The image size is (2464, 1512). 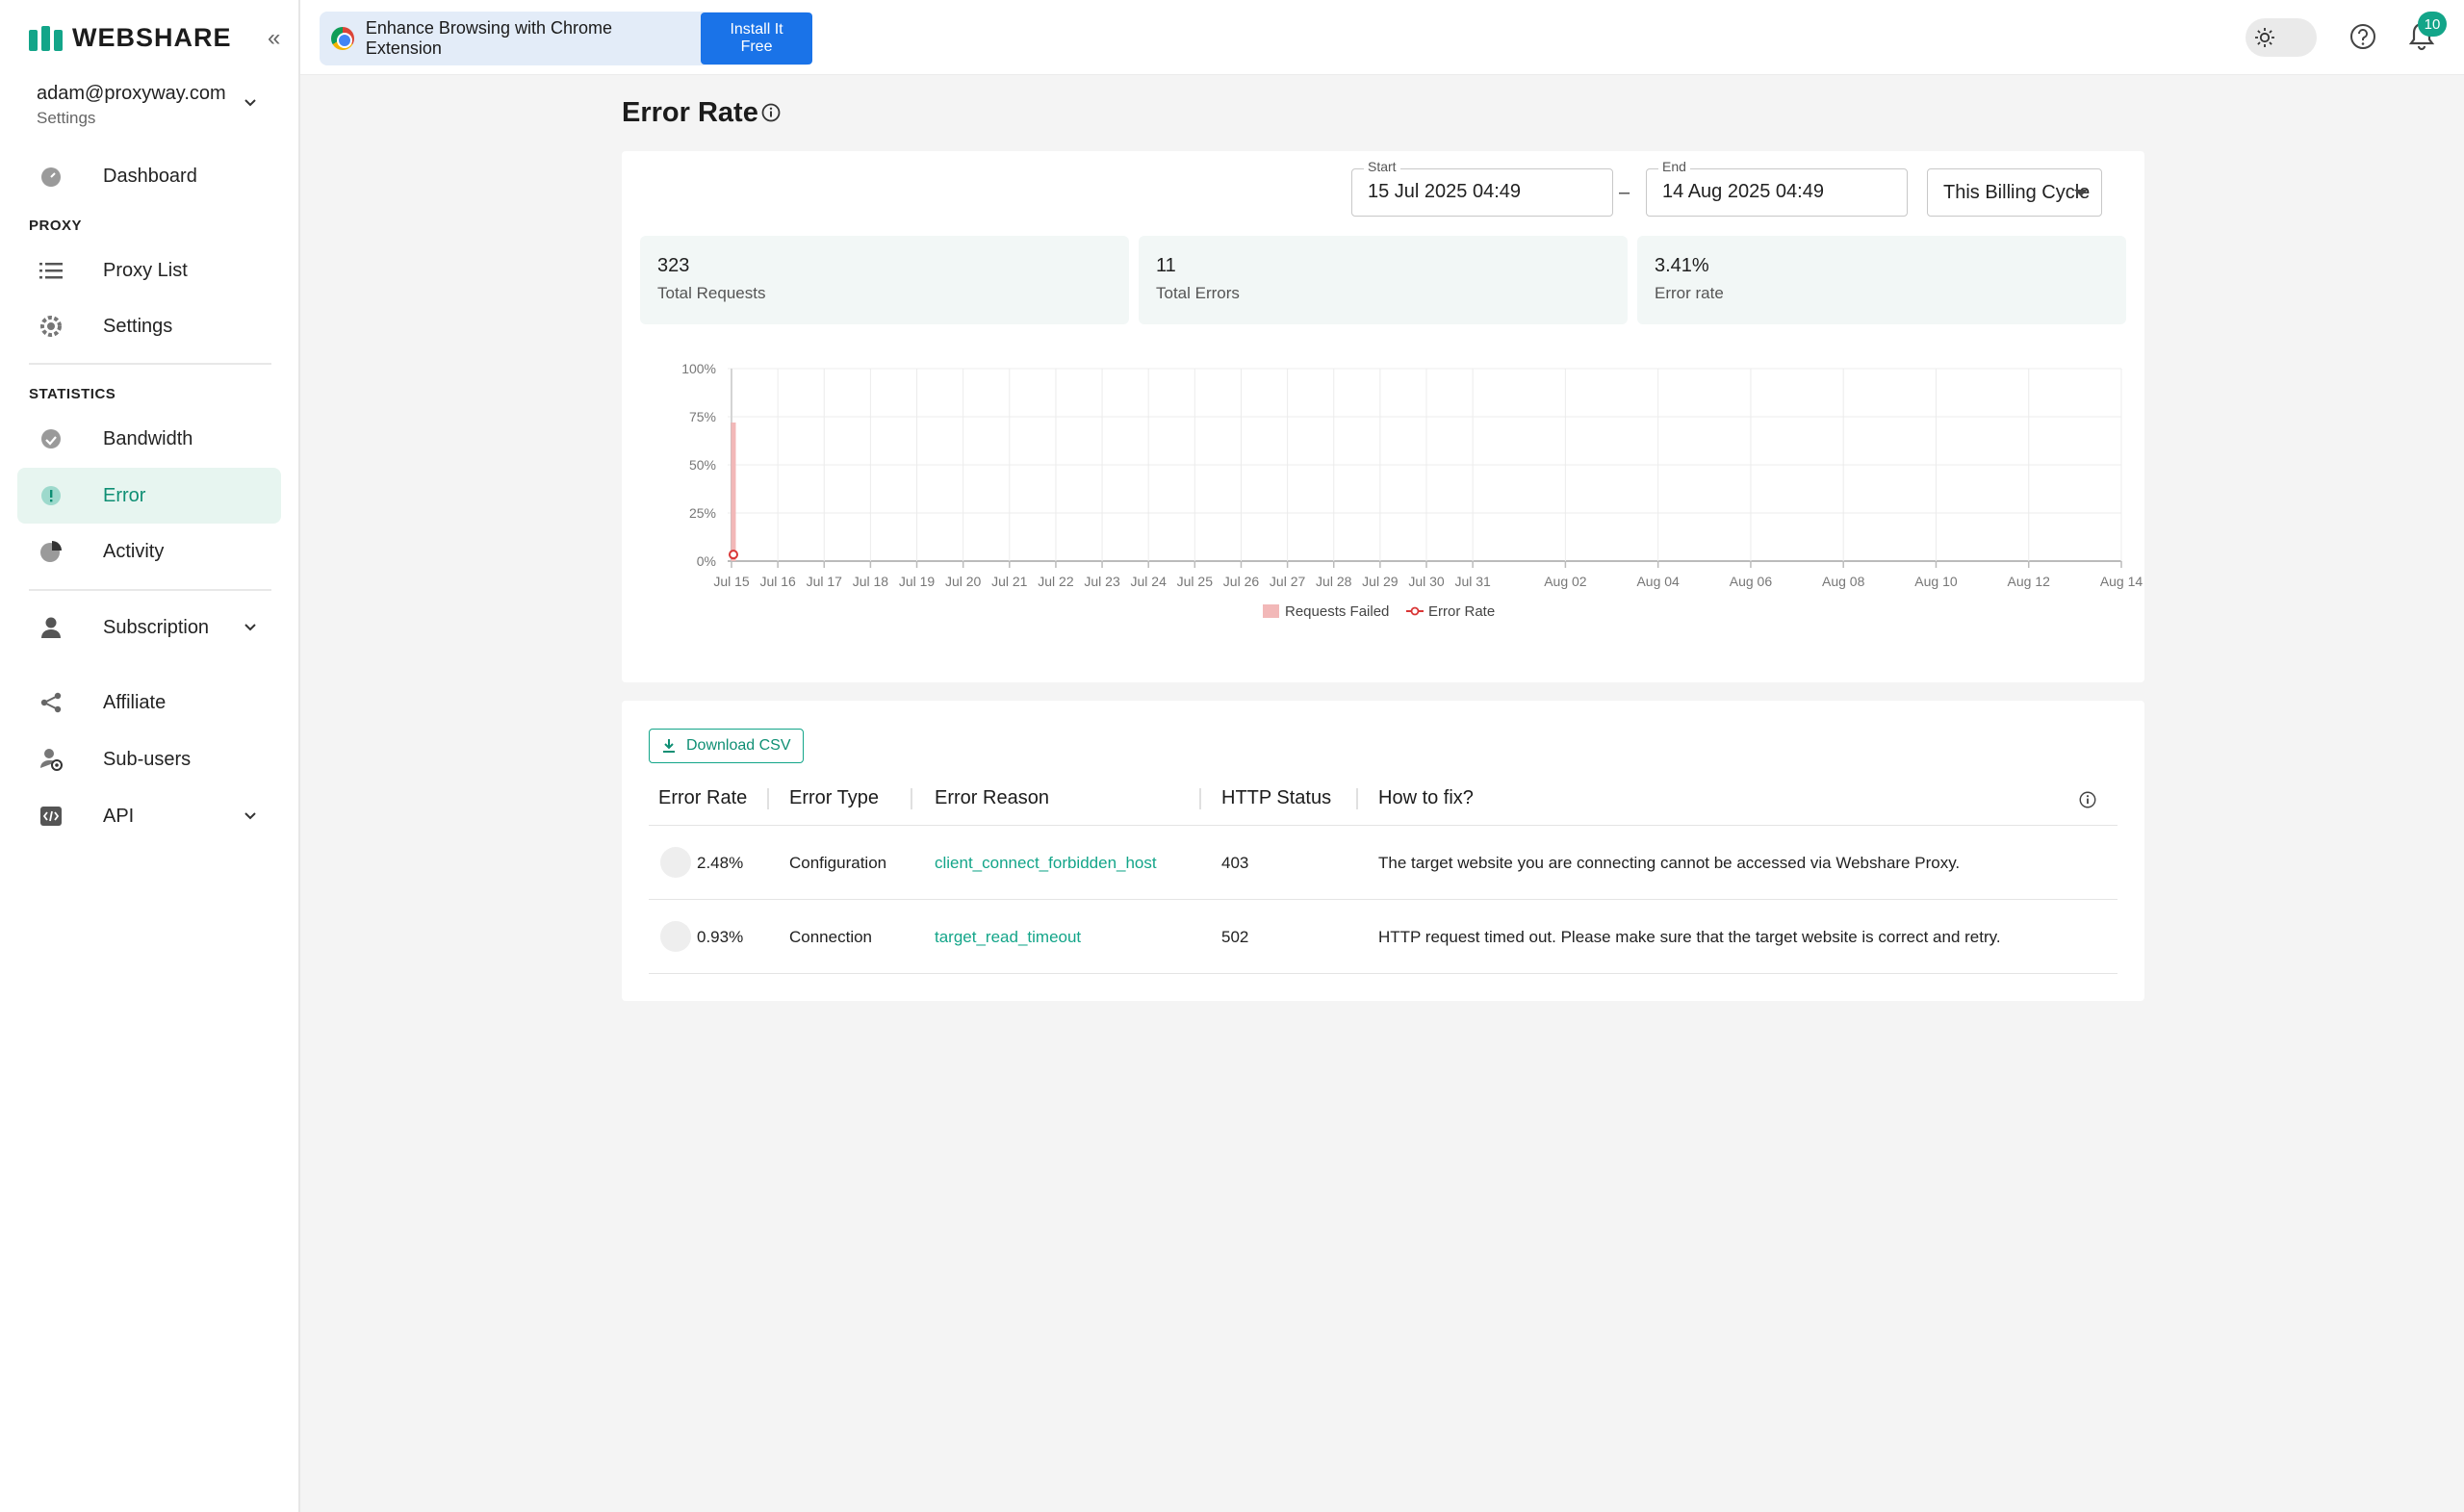 I want to click on sidebar-item-error: Error, so click(x=149, y=496).